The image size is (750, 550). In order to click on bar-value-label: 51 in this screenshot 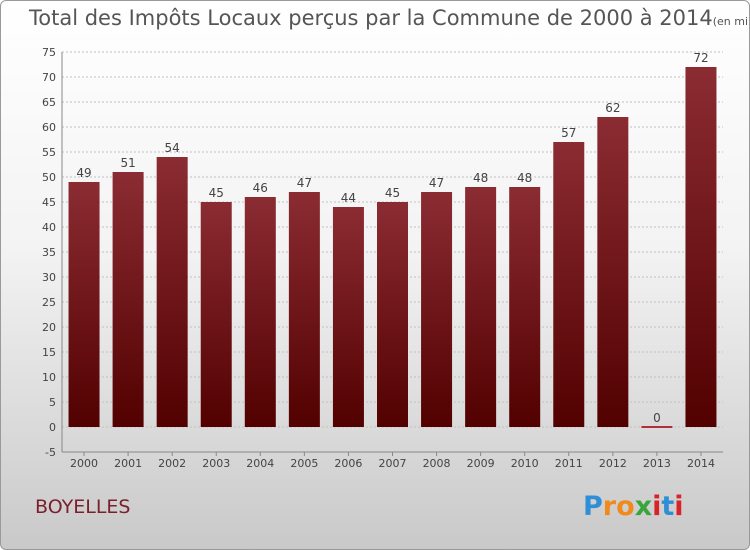, I will do `click(127, 163)`.